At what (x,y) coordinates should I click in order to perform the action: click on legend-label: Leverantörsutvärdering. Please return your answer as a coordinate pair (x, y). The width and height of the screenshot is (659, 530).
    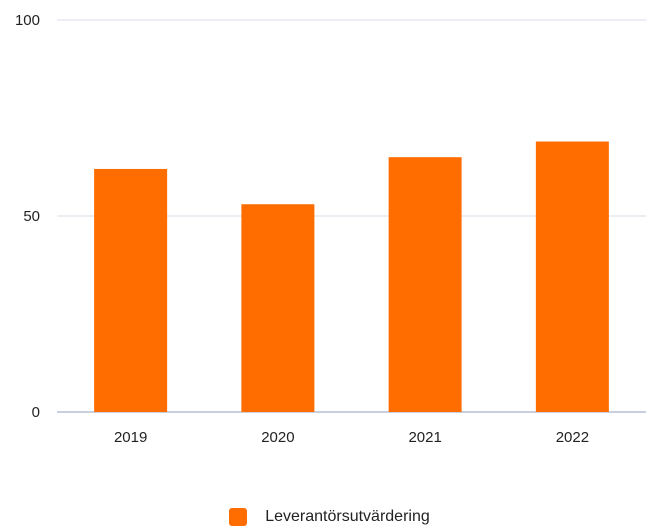
    Looking at the image, I should click on (347, 516).